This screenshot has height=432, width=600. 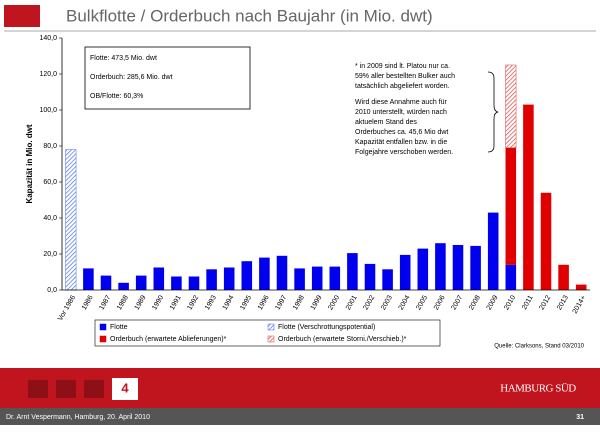 What do you see at coordinates (539, 347) in the screenshot?
I see `source: Quelle: Clarksons, Stand 03/2010` at bounding box center [539, 347].